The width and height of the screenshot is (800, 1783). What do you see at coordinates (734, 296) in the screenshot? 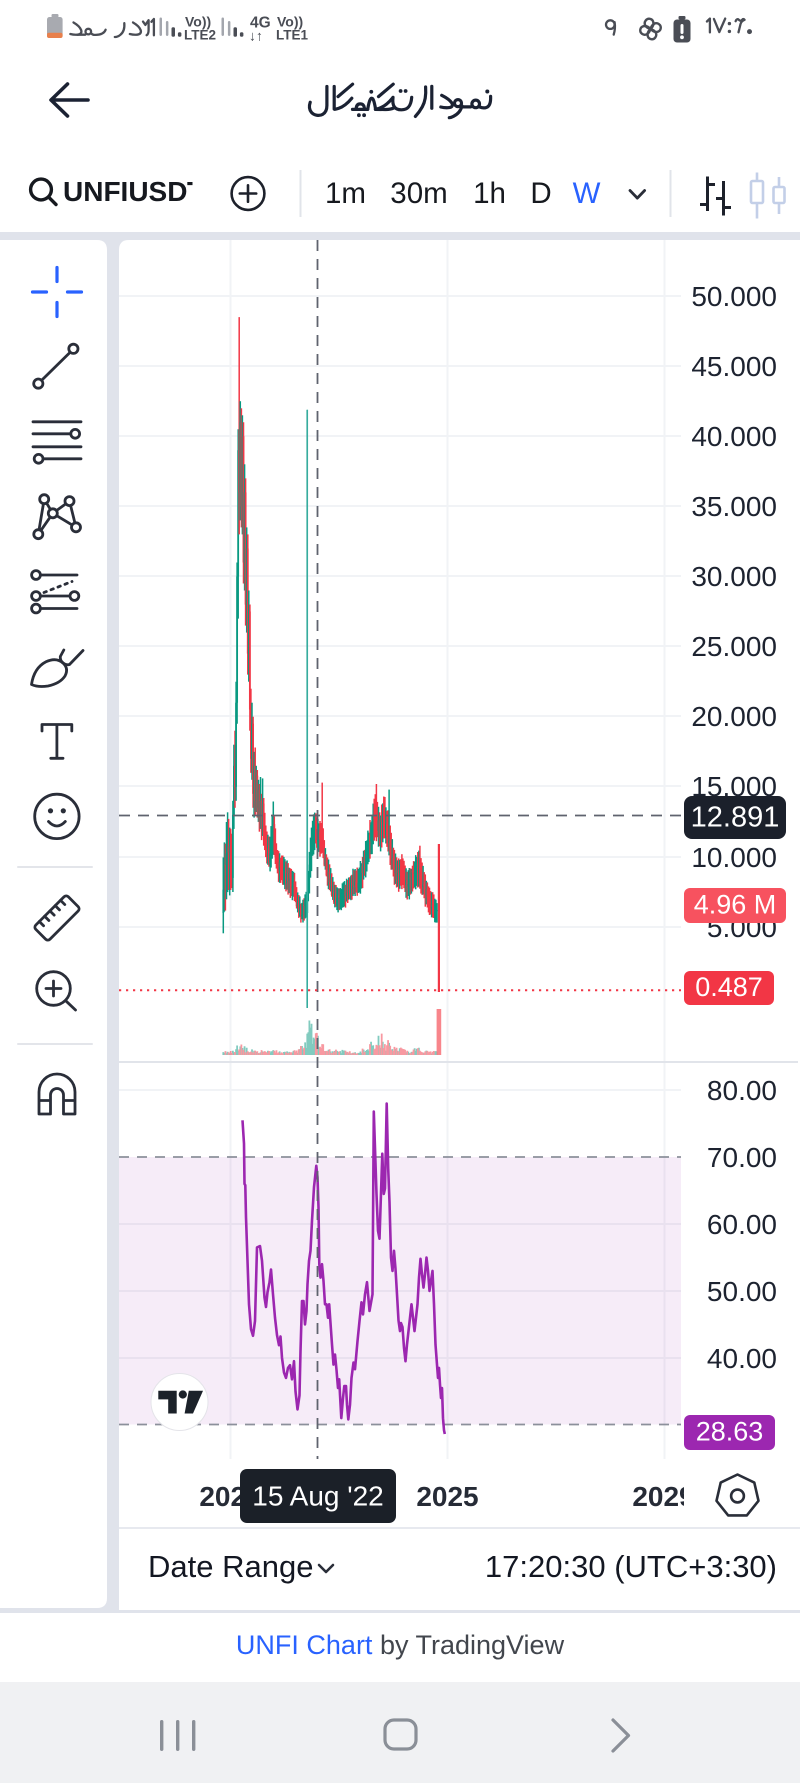
I see `svg-text: 50.000` at bounding box center [734, 296].